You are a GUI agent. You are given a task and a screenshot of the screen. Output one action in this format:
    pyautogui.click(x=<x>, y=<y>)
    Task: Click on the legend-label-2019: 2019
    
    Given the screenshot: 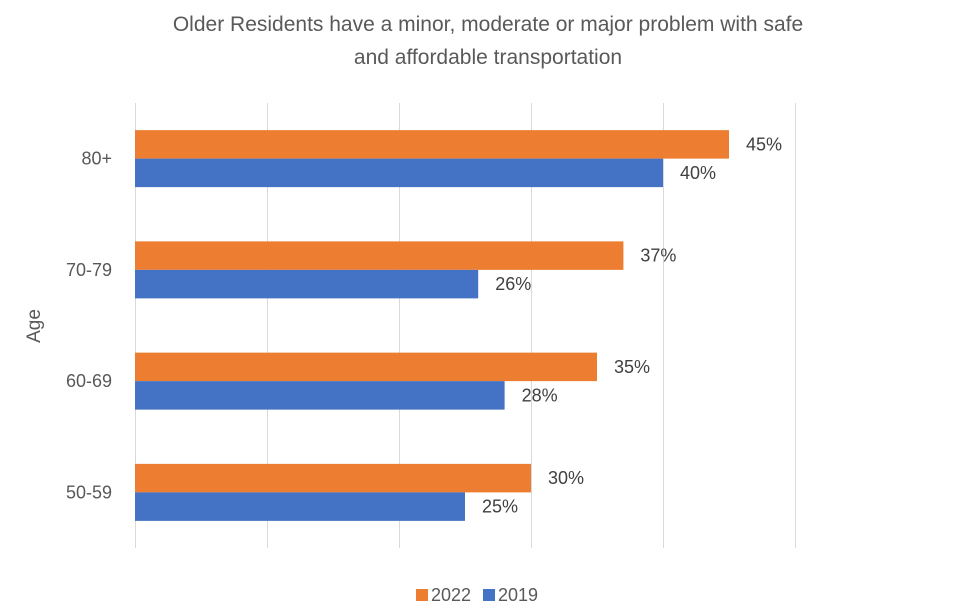 What is the action you would take?
    pyautogui.click(x=518, y=595)
    